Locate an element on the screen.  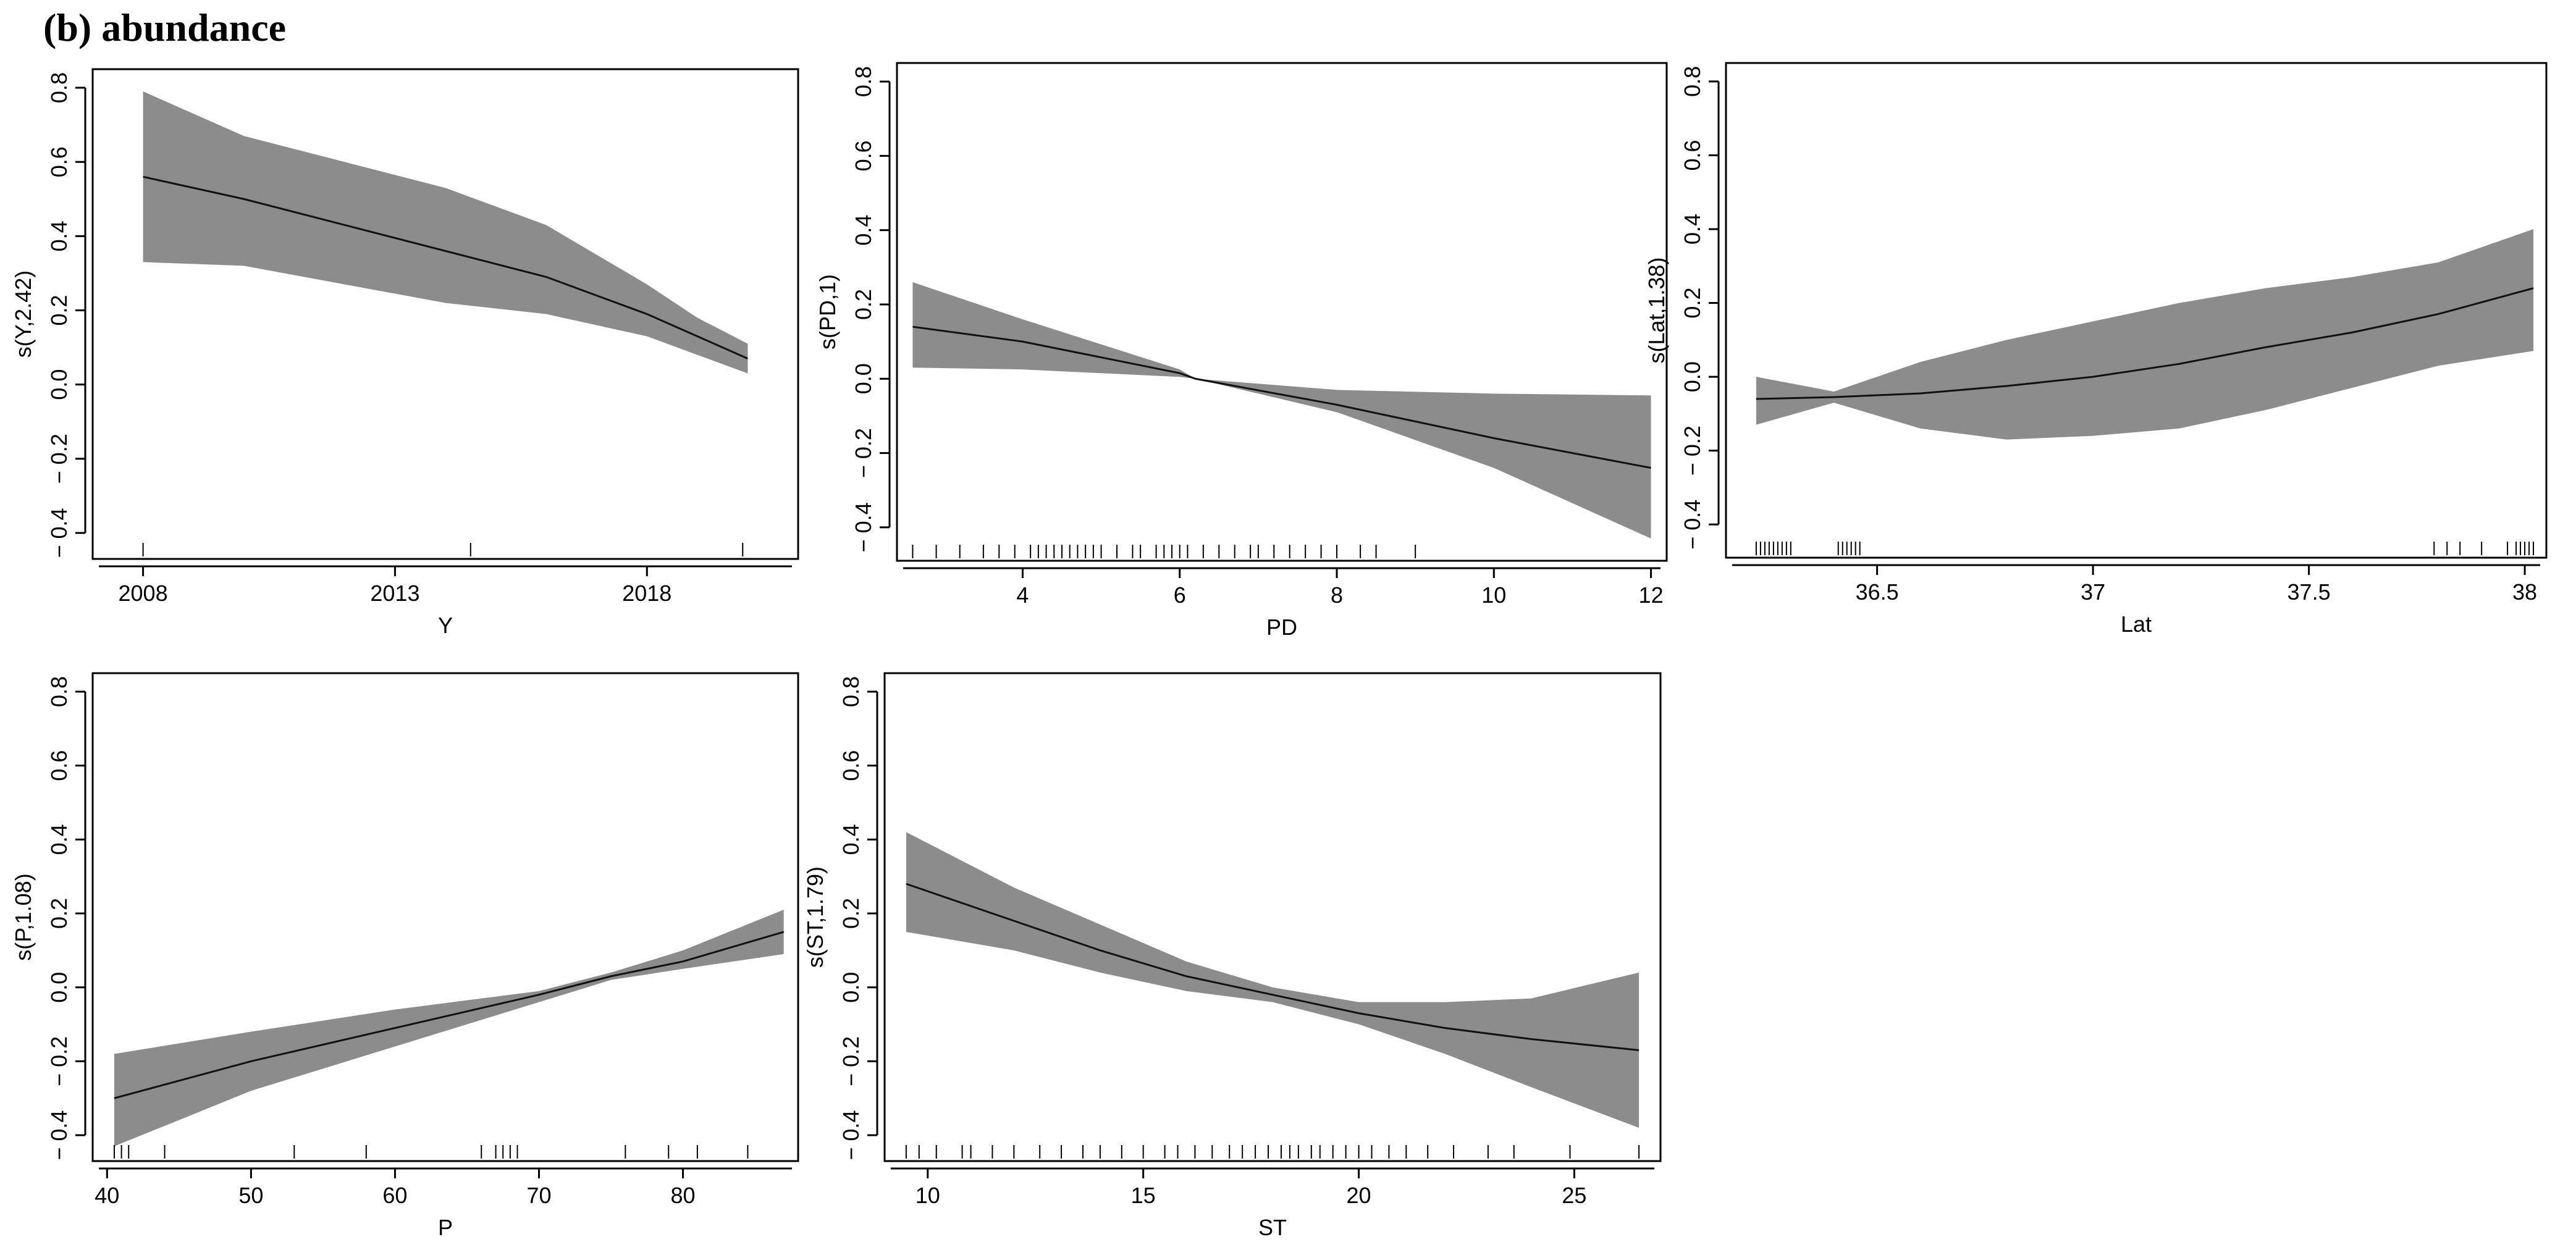
x-tick-label: 4 is located at coordinates (1022, 595).